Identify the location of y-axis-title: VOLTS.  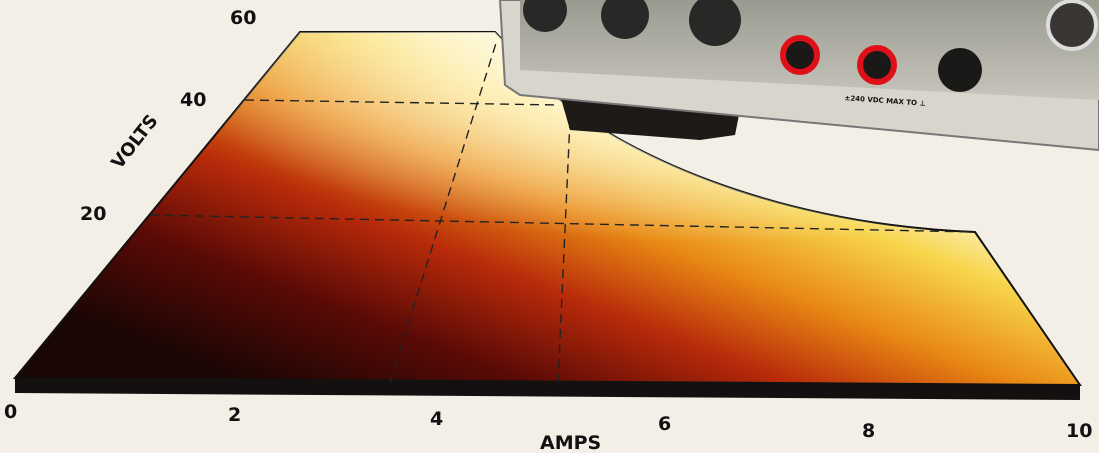
(134, 142).